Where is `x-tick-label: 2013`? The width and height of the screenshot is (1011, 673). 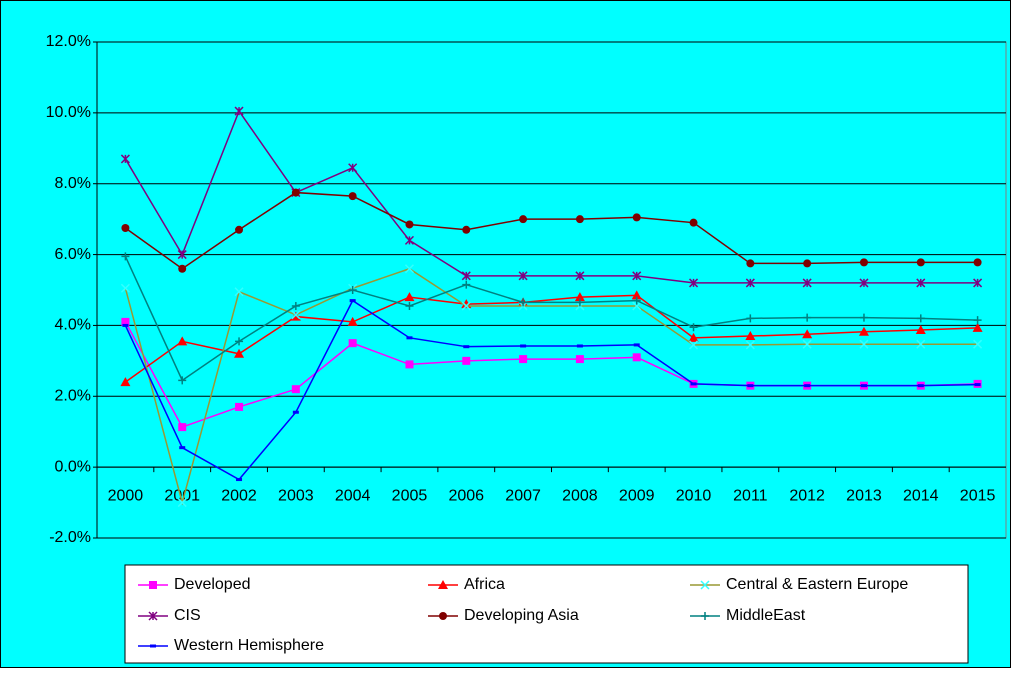 x-tick-label: 2013 is located at coordinates (864, 495).